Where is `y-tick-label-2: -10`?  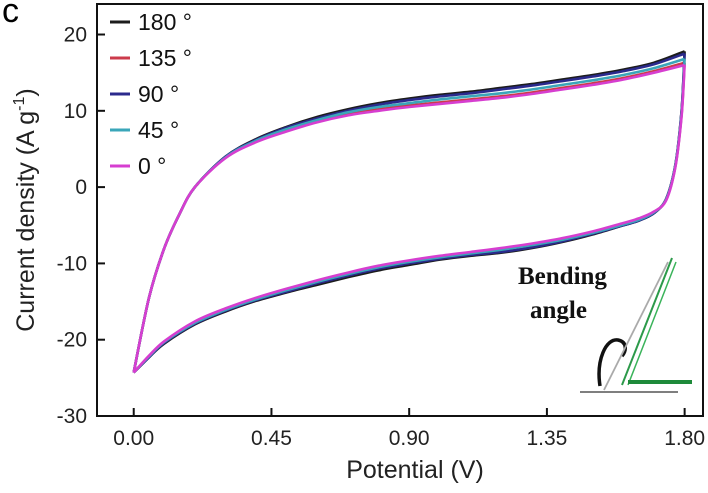 y-tick-label-2: -10 is located at coordinates (72, 263).